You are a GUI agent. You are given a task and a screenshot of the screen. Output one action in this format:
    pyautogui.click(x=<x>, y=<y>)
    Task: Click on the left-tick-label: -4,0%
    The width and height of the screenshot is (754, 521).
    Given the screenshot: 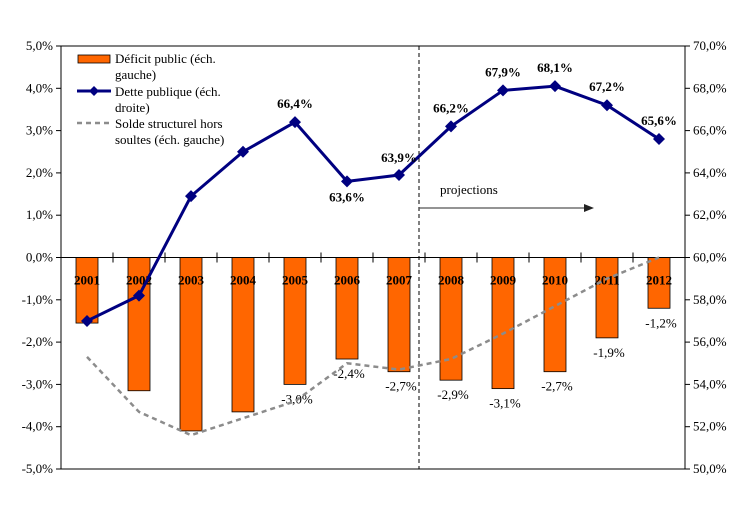 What is the action you would take?
    pyautogui.click(x=38, y=426)
    